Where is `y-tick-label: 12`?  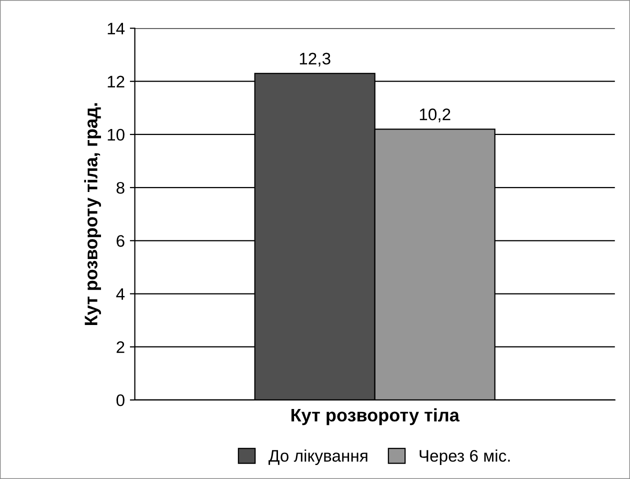 y-tick-label: 12 is located at coordinates (116, 82).